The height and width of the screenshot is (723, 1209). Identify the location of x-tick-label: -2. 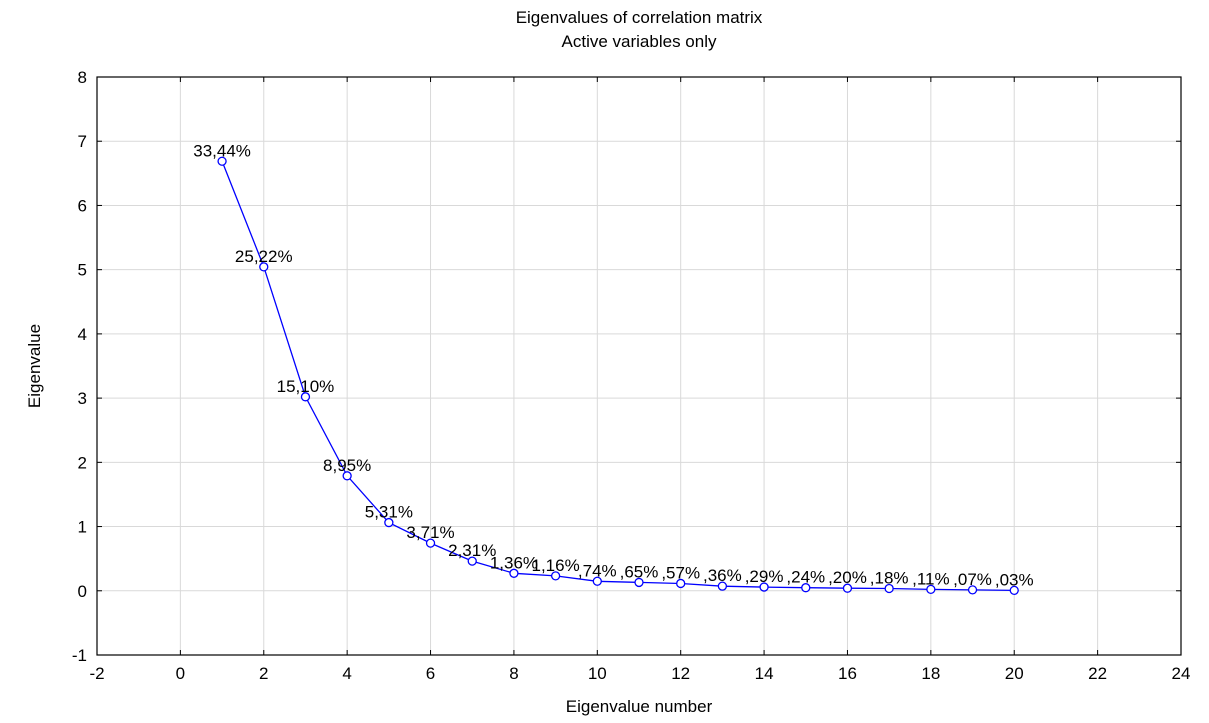
(96, 673).